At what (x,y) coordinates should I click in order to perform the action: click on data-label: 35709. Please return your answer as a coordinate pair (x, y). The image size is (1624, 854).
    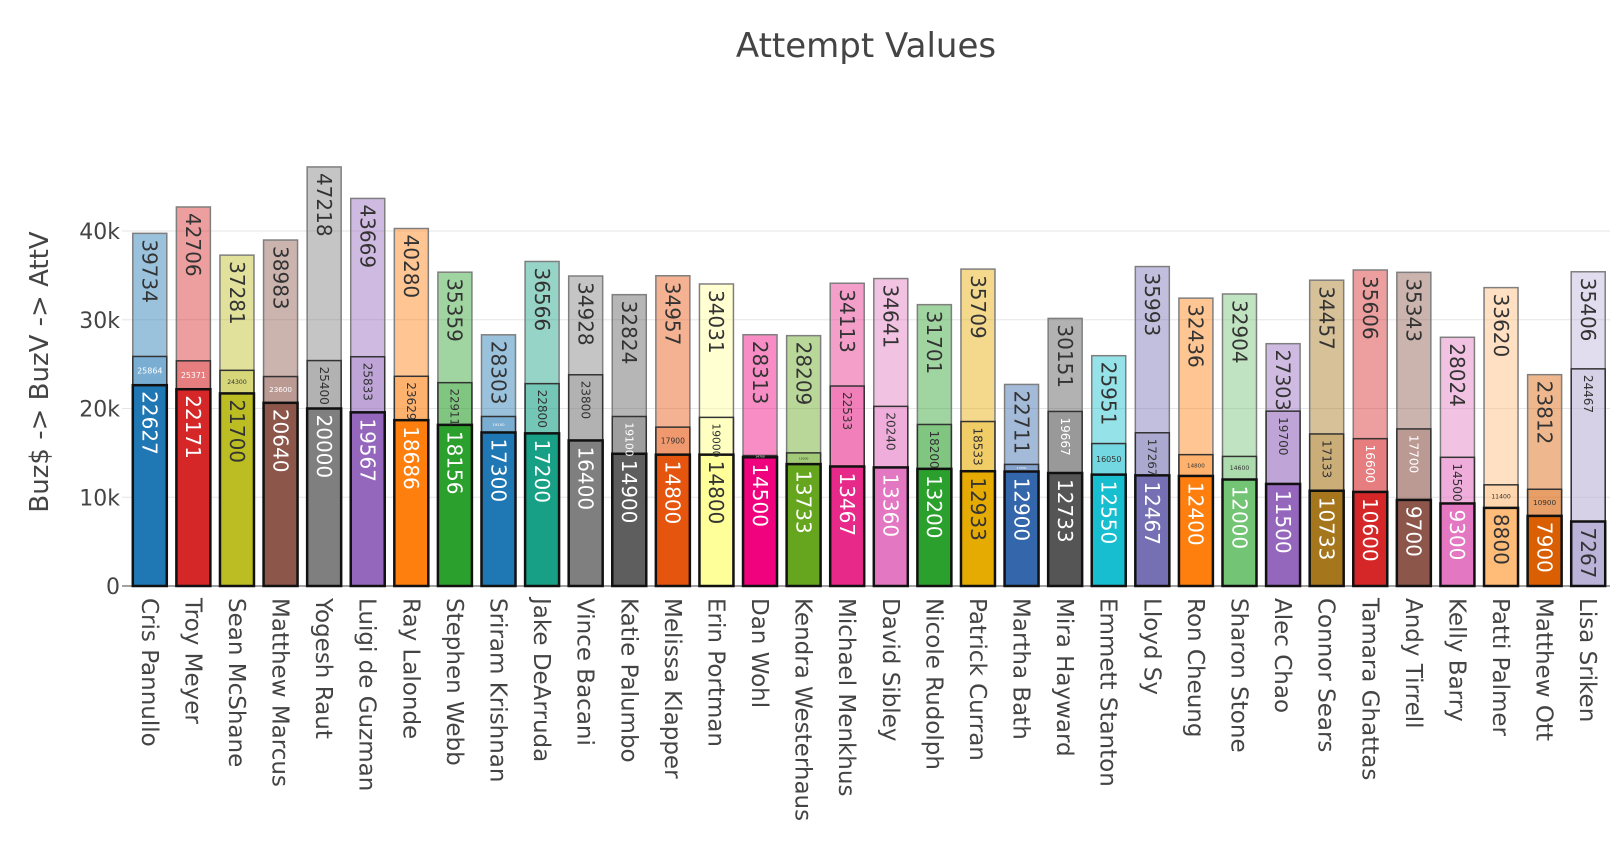
    Looking at the image, I should click on (978, 307).